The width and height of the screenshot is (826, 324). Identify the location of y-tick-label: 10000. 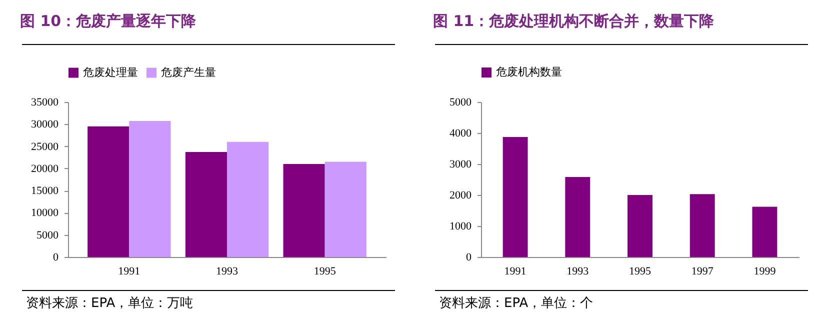
(45, 213).